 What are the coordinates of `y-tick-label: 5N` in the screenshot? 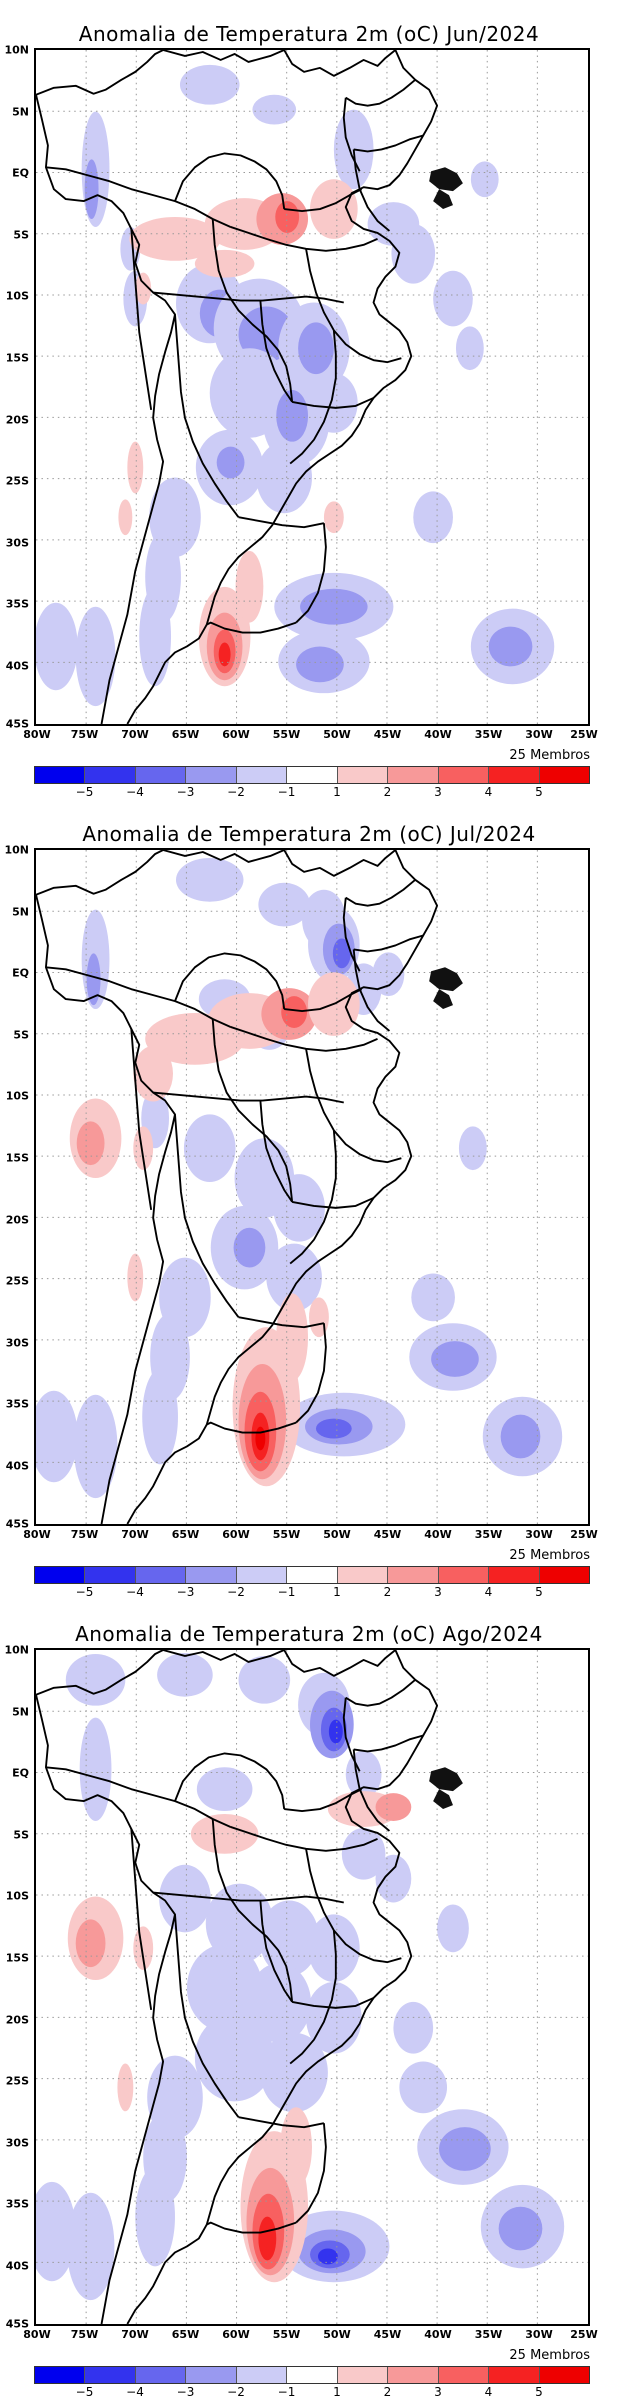 It's located at (20, 1712).